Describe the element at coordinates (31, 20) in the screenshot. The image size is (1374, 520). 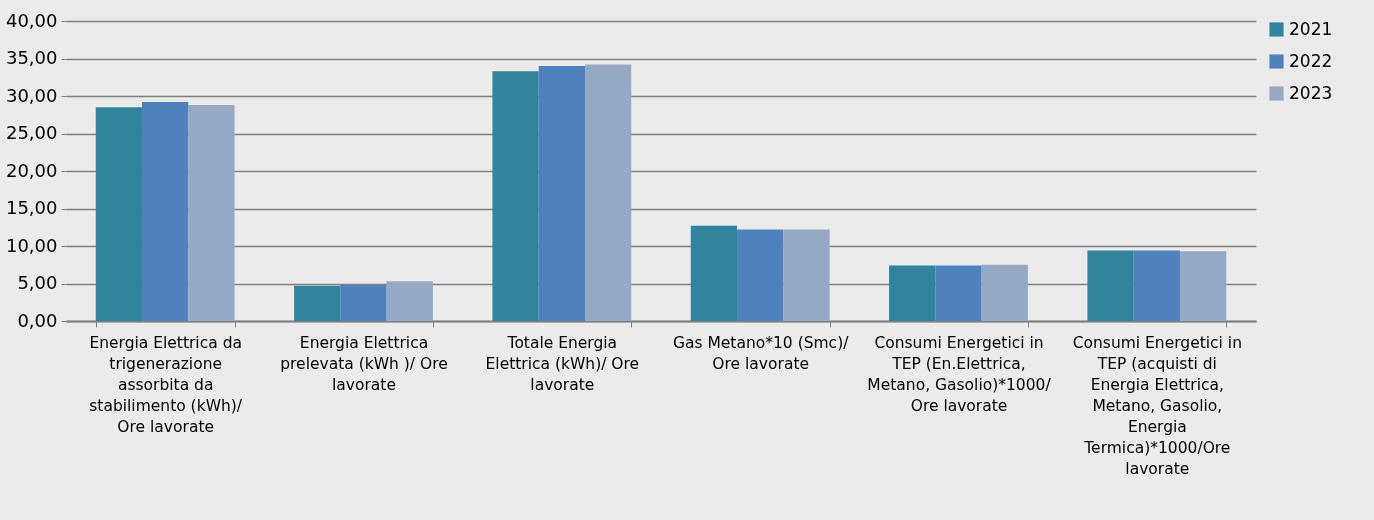
I see `y-tick-label: 40,00` at that location.